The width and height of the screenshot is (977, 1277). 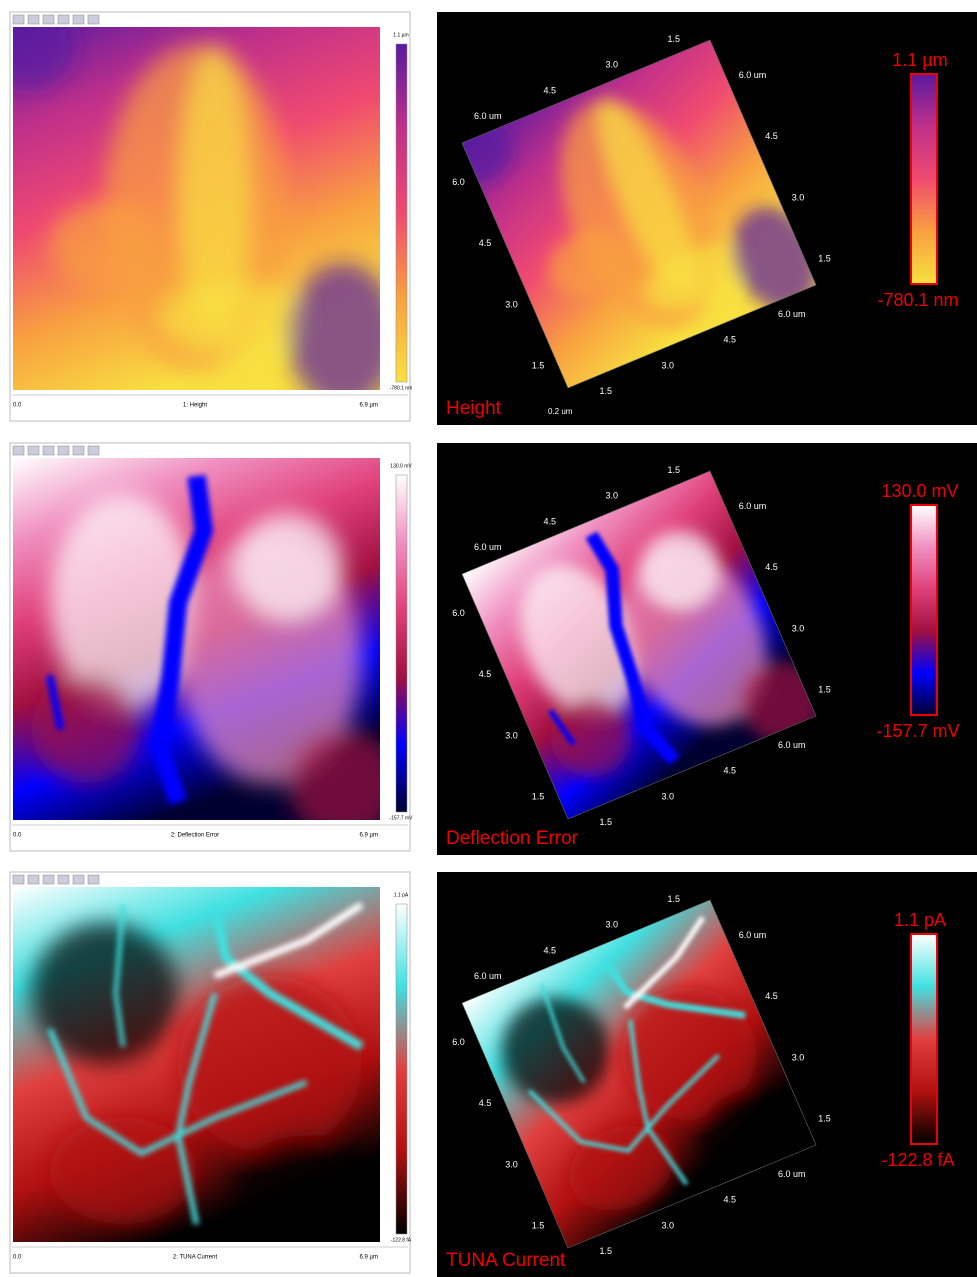 What do you see at coordinates (512, 838) in the screenshot?
I see `surface-title: Deflection Error` at bounding box center [512, 838].